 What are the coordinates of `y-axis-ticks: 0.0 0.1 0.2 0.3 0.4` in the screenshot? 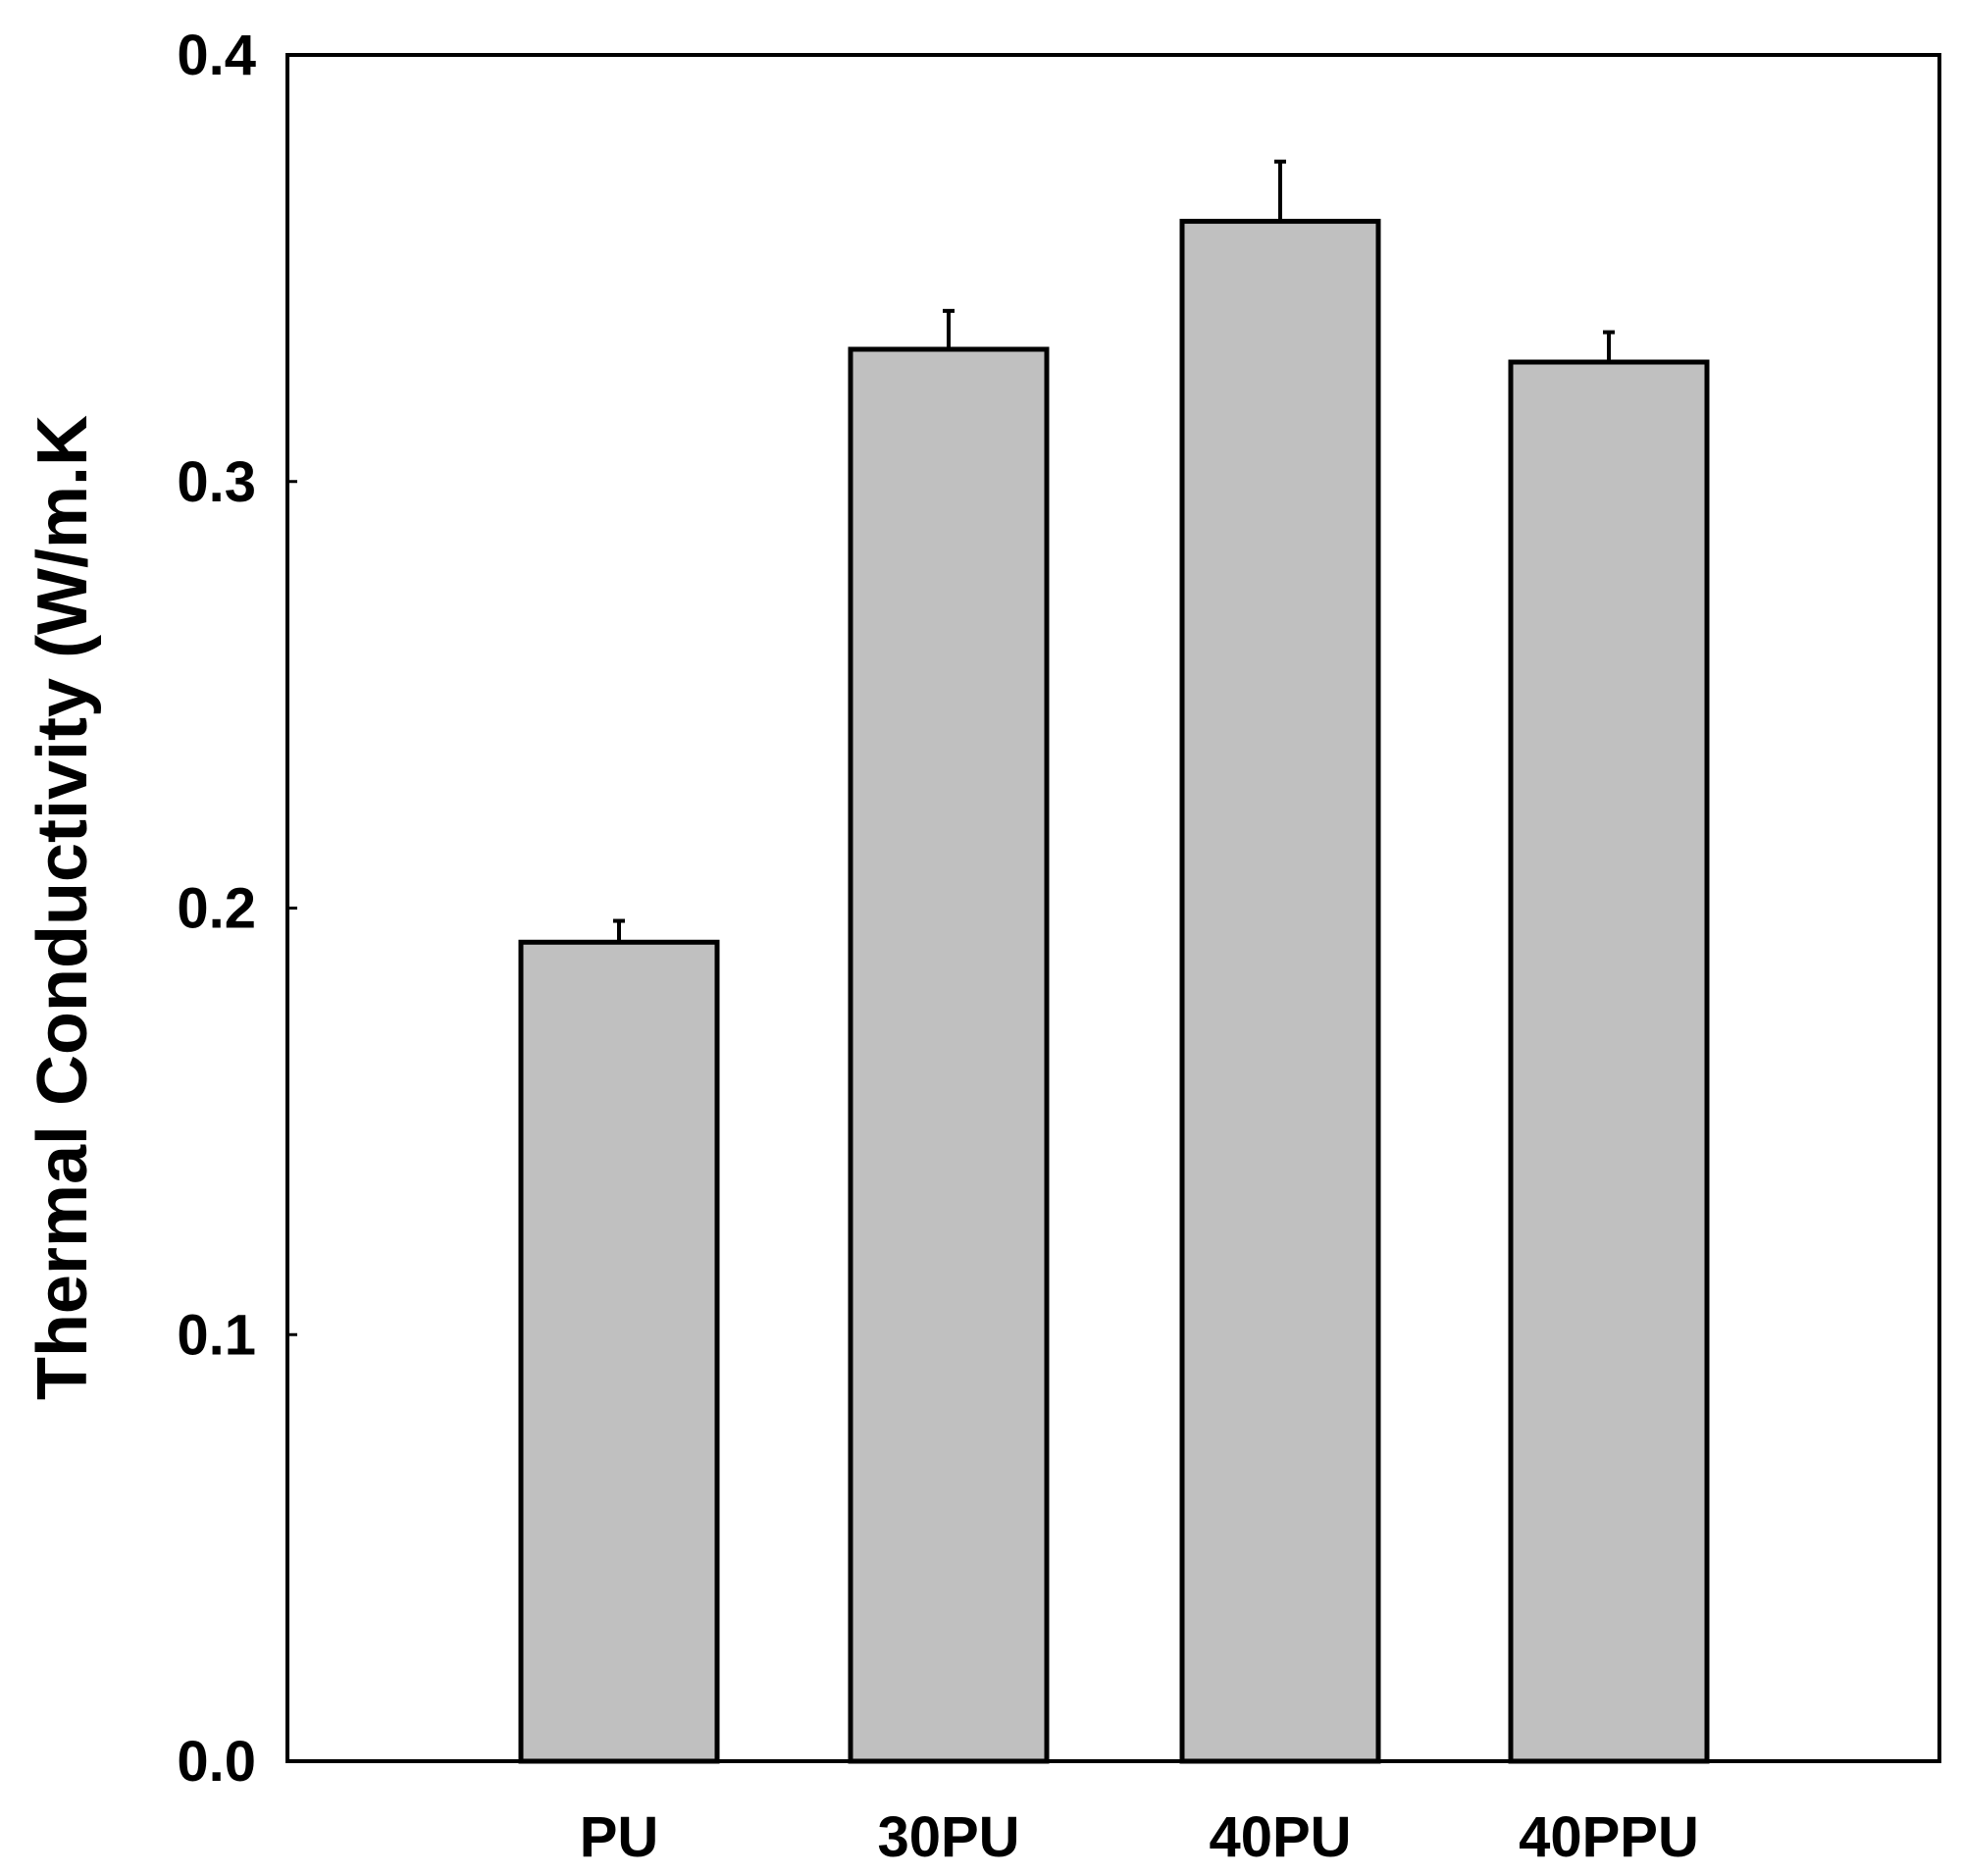 It's located at (237, 909).